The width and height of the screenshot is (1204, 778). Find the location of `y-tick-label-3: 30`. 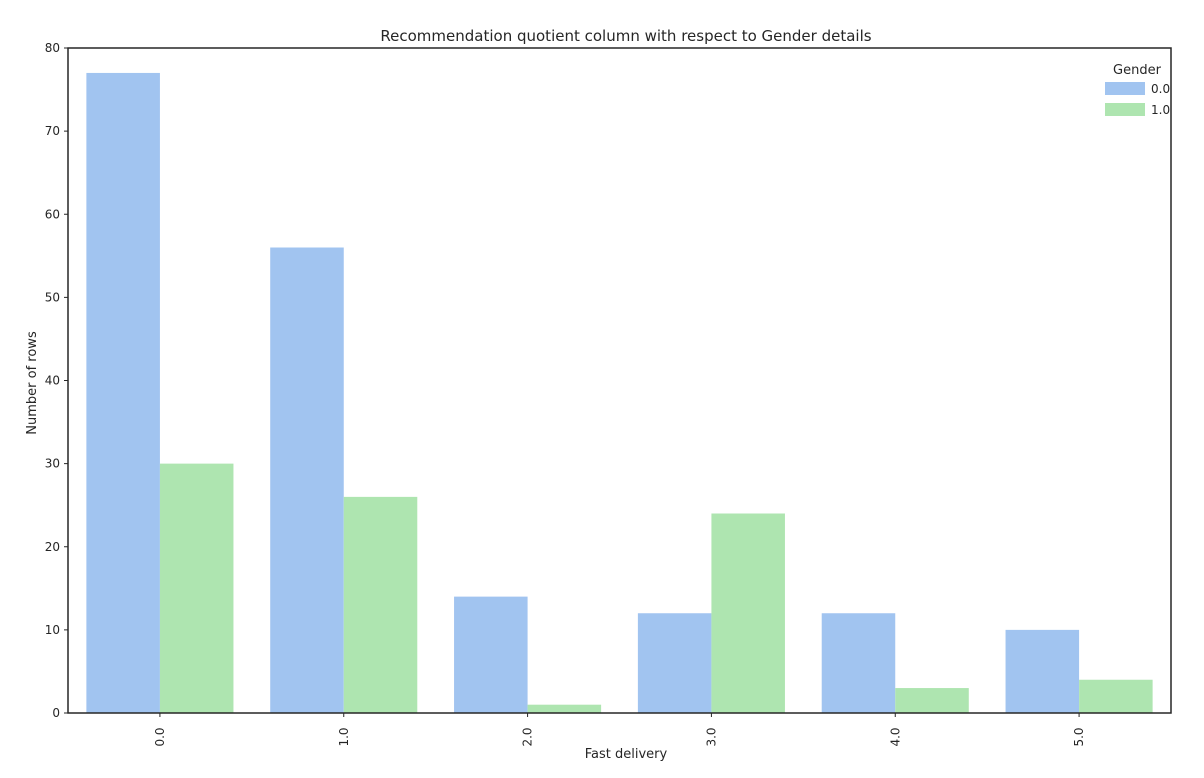

y-tick-label-3: 30 is located at coordinates (52, 464).